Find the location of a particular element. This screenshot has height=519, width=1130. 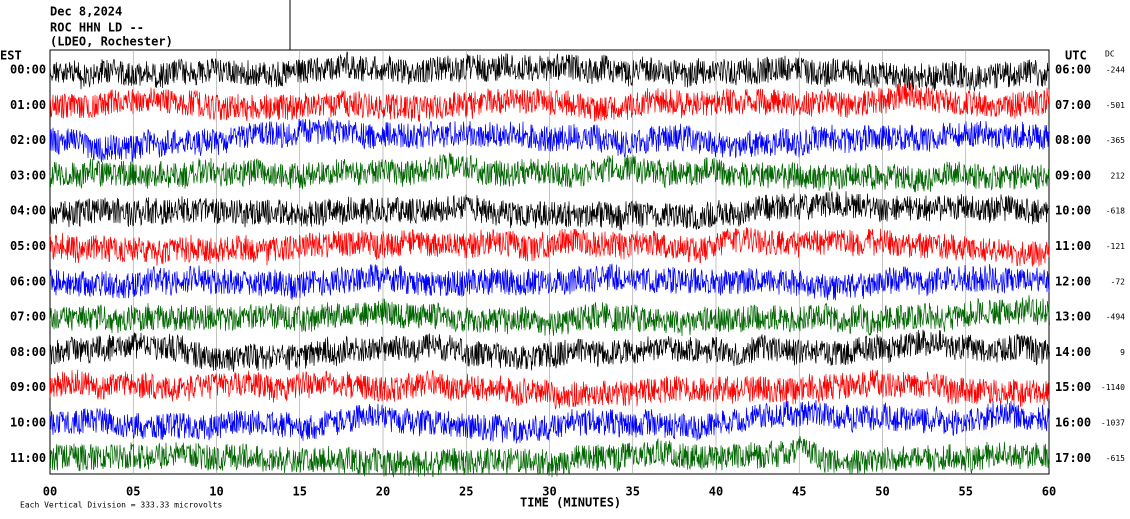

x-tick-label: 20 is located at coordinates (383, 492).